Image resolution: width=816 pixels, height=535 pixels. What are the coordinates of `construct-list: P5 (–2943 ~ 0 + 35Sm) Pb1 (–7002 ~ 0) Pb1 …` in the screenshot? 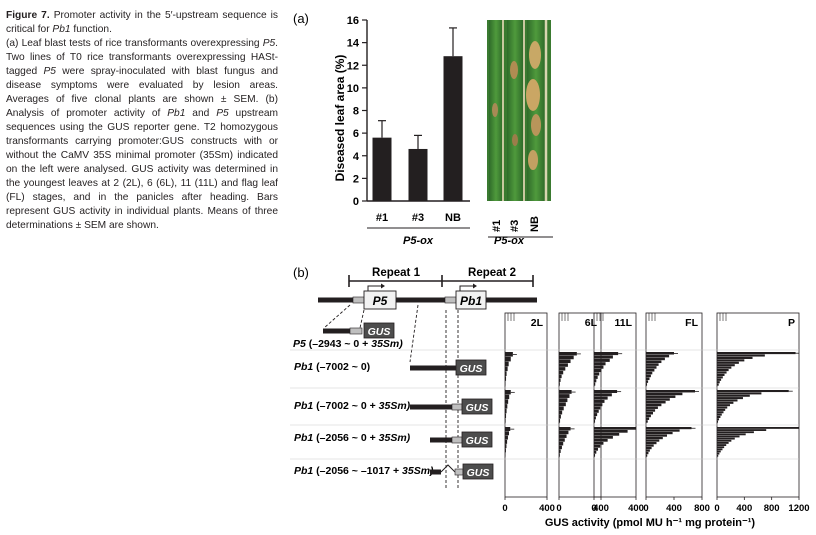 It's located at (393, 401).